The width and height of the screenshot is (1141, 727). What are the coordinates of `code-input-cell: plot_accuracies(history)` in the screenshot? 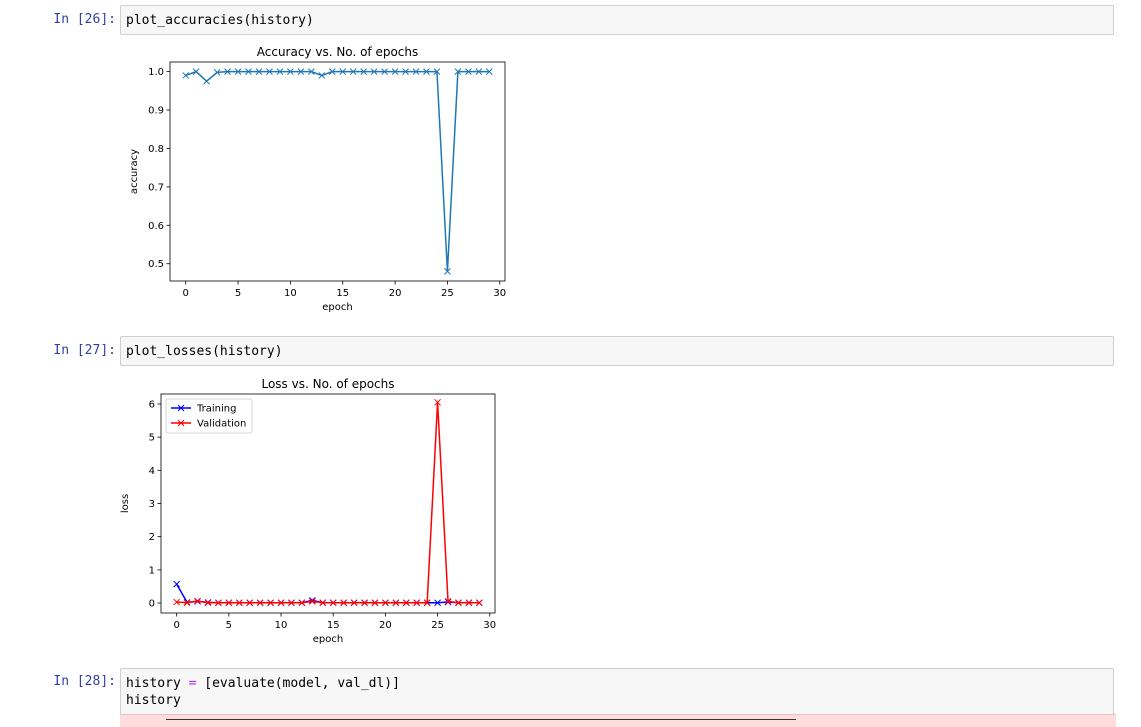 It's located at (617, 20).